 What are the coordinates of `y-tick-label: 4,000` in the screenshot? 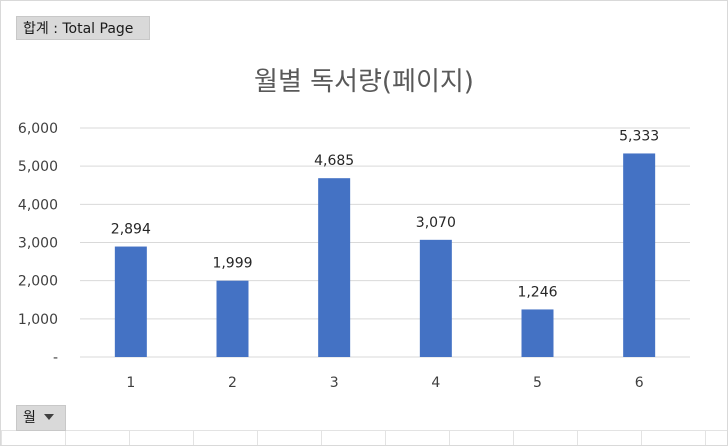 It's located at (38, 205).